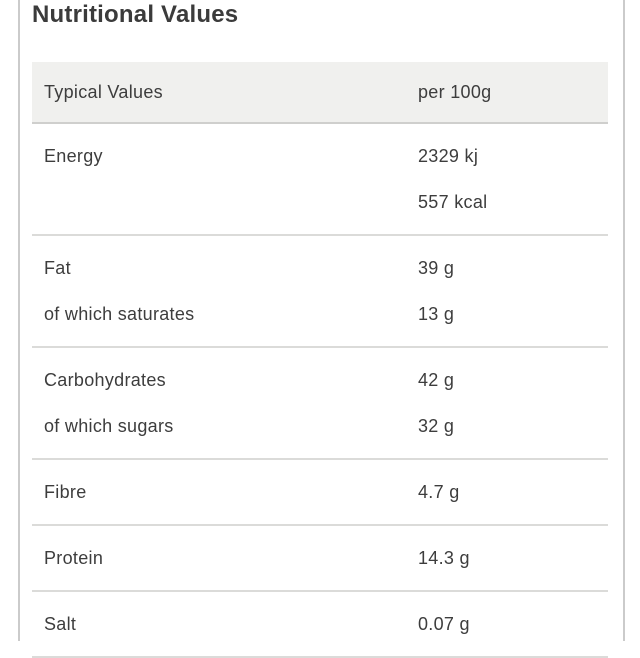  I want to click on row-value: 4.7 g, so click(439, 492).